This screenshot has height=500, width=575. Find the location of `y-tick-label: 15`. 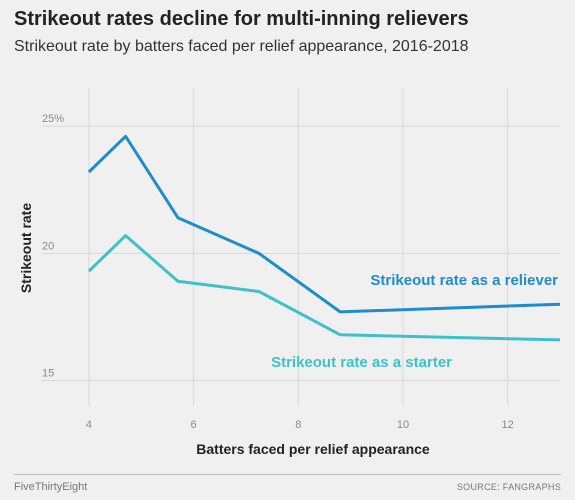

y-tick-label: 15 is located at coordinates (48, 374).